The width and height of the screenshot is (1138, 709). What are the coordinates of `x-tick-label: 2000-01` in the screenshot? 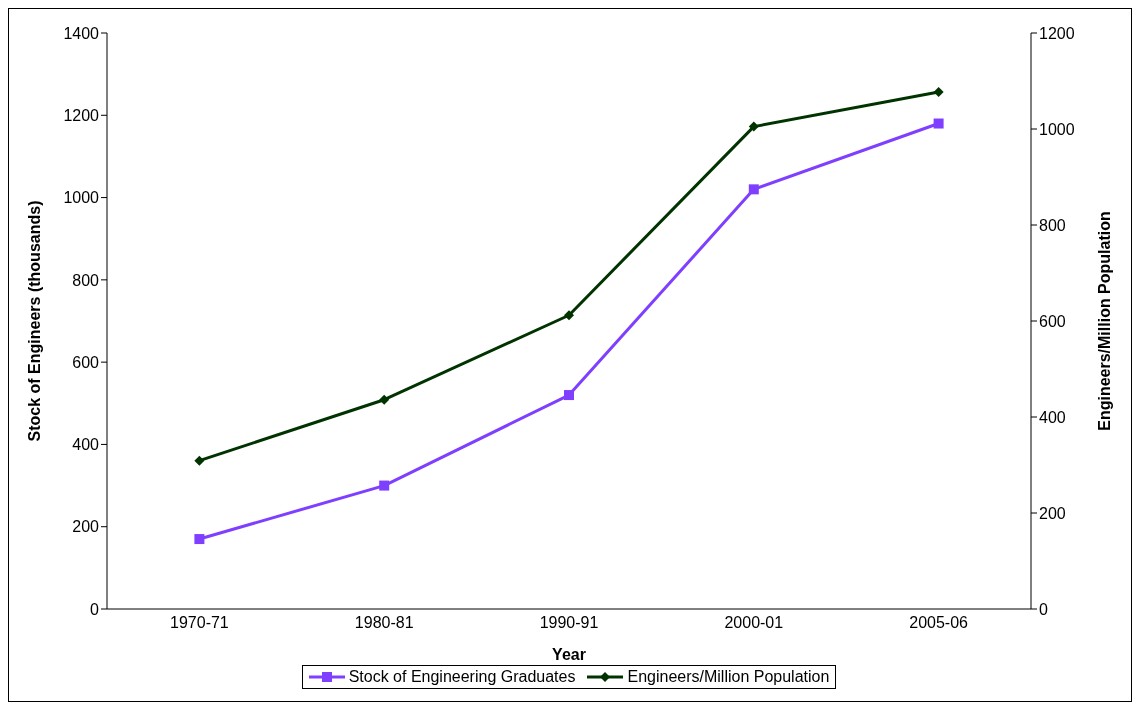 It's located at (754, 623).